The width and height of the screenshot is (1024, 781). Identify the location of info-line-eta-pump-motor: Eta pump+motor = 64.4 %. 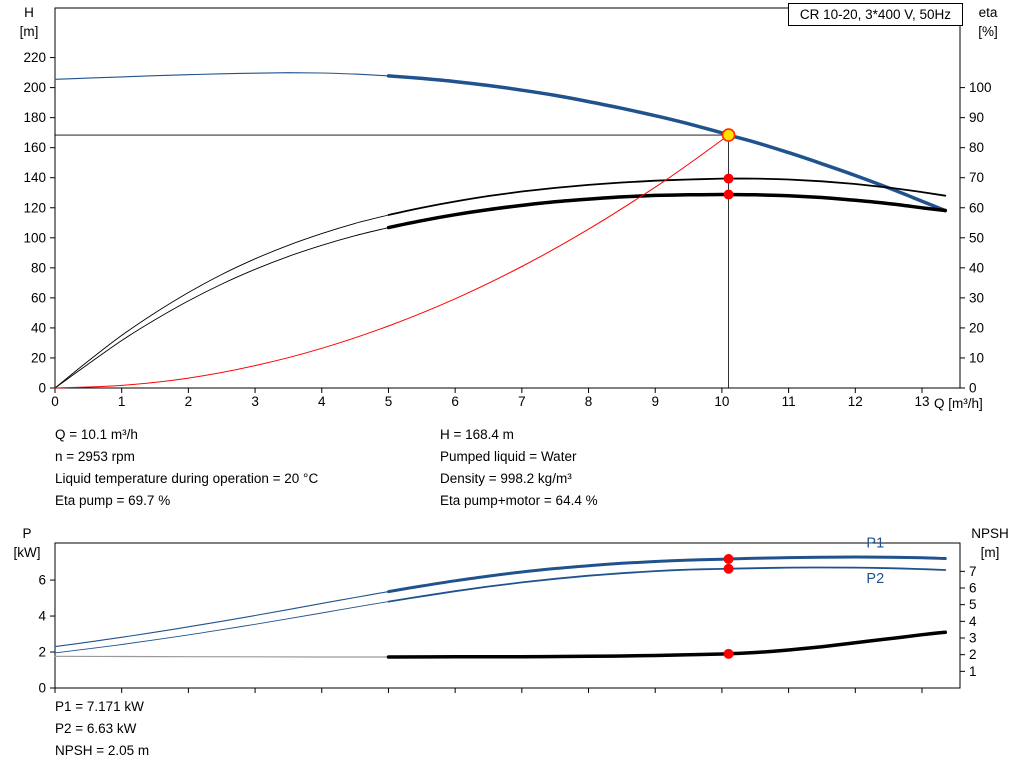
(519, 500).